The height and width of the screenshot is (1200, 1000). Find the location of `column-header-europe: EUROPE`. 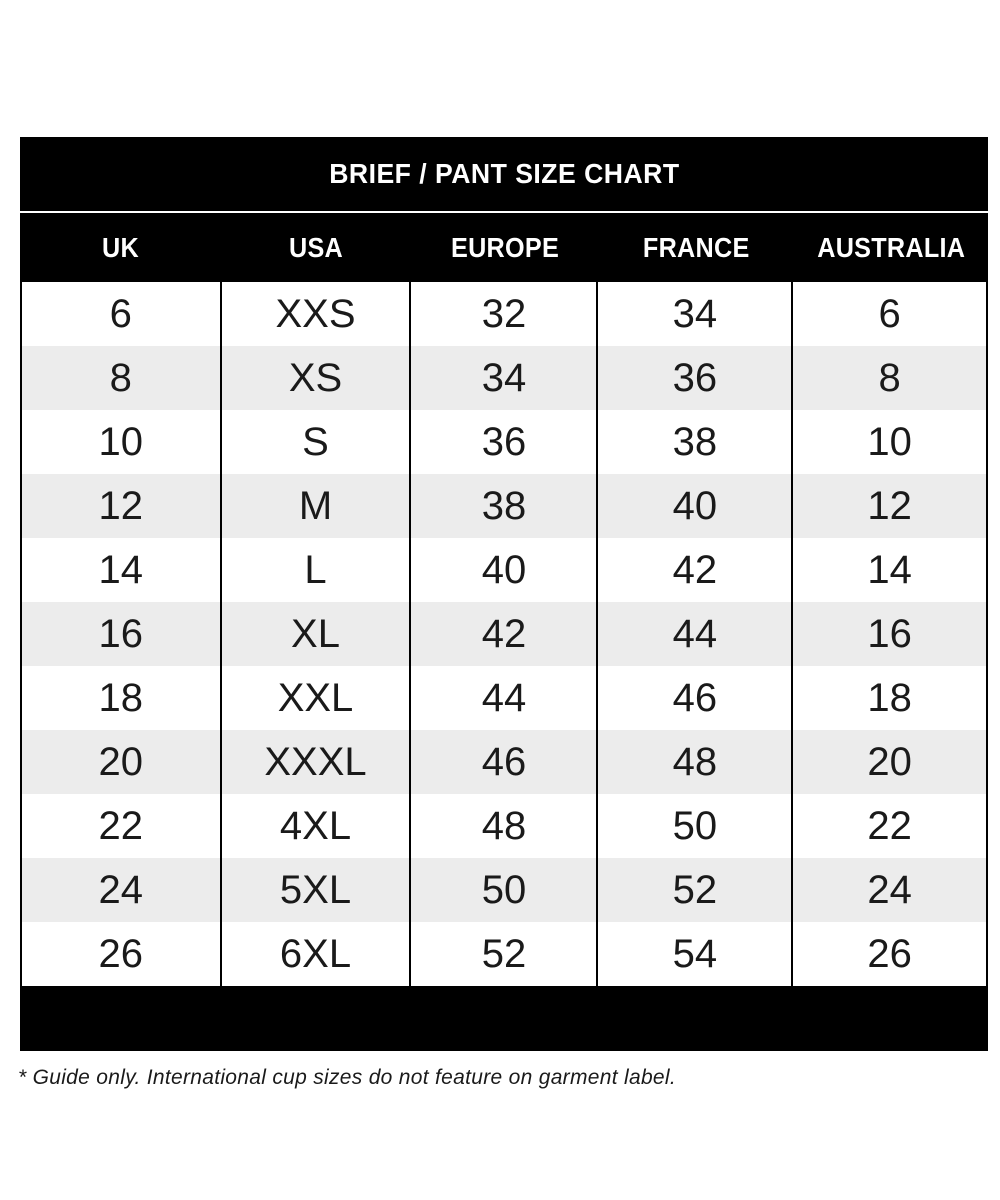

column-header-europe: EUROPE is located at coordinates (505, 247).